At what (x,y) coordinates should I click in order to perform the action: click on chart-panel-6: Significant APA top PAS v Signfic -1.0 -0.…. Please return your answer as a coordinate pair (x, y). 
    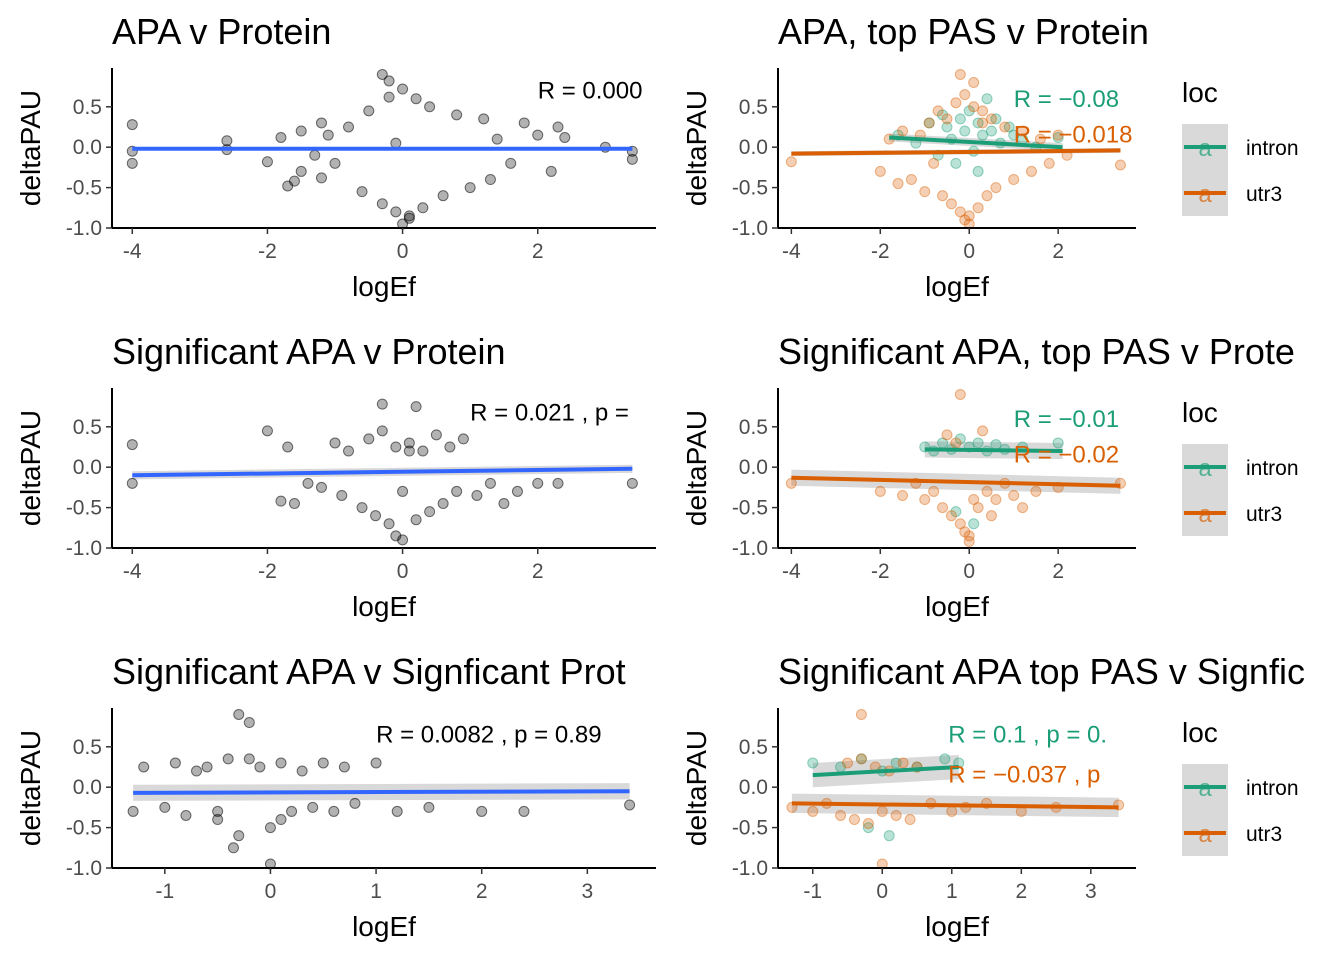
    Looking at the image, I should click on (993, 796).